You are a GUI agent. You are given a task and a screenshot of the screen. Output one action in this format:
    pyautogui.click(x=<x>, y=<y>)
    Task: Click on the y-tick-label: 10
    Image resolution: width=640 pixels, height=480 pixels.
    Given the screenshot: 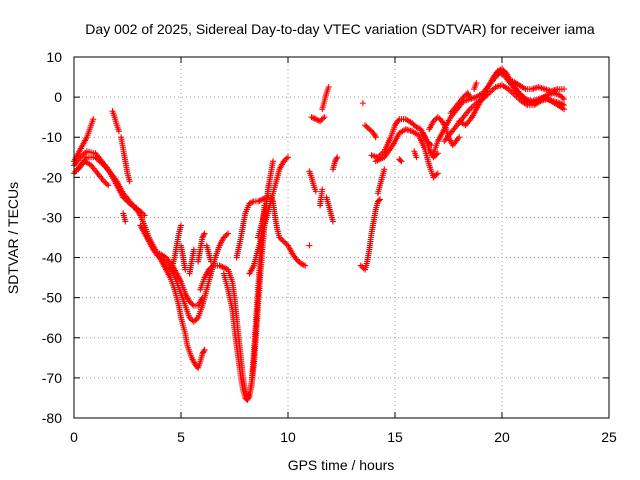 What is the action you would take?
    pyautogui.click(x=54, y=57)
    